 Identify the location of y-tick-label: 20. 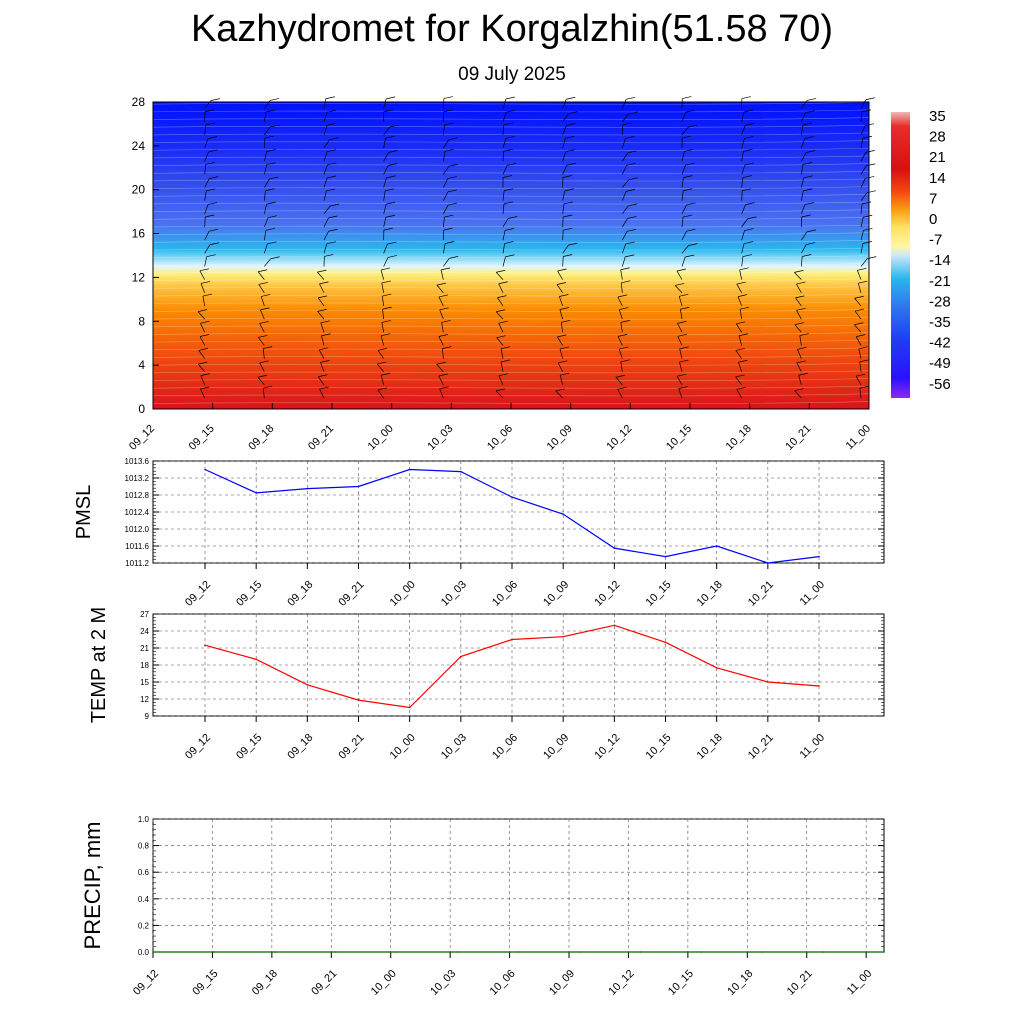
(139, 190).